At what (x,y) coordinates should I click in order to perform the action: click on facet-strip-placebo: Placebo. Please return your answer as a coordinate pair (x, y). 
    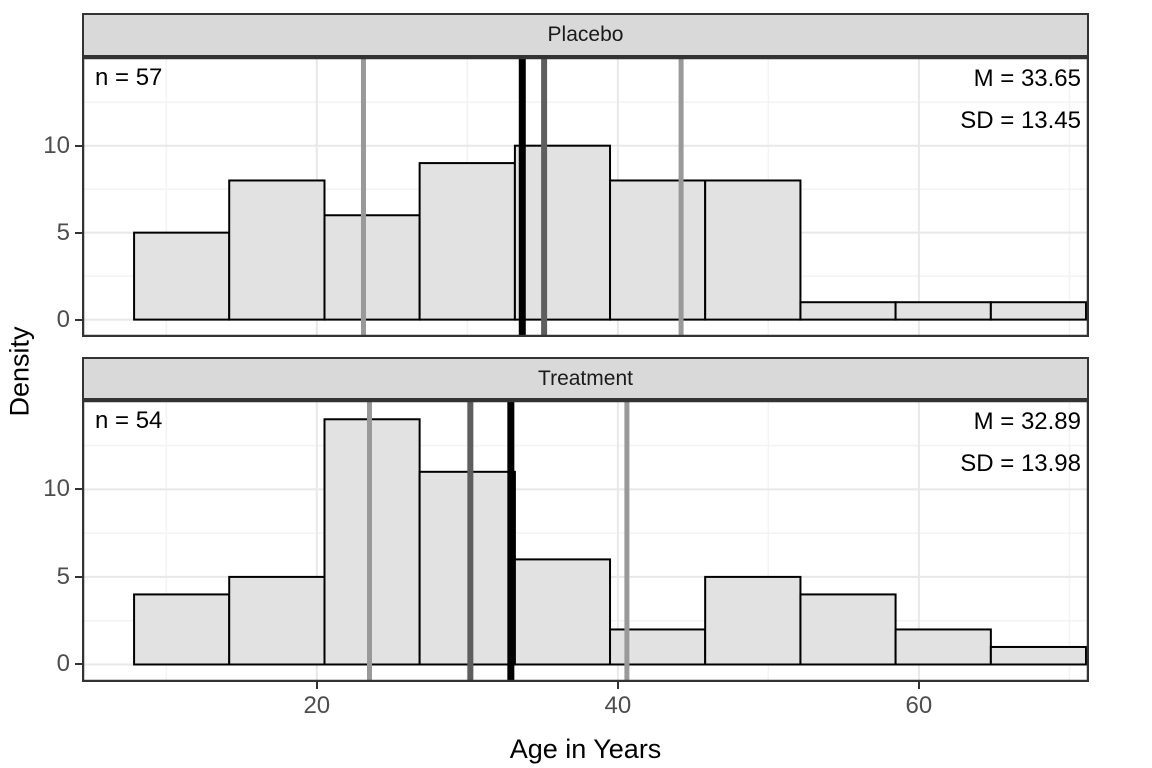
    Looking at the image, I should click on (585, 35).